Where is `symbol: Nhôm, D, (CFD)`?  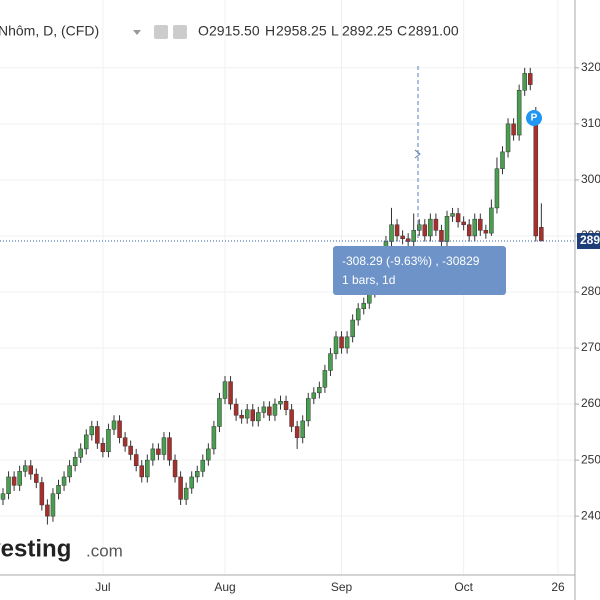 symbol: Nhôm, D, (CFD) is located at coordinates (49, 31).